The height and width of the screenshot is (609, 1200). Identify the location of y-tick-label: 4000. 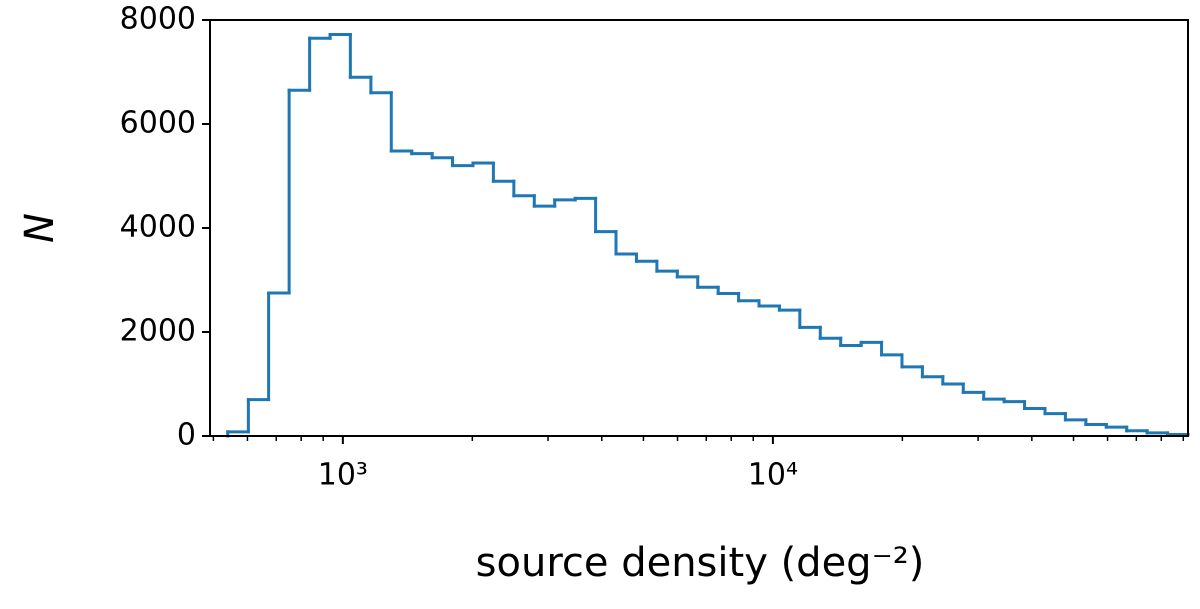
(158, 227).